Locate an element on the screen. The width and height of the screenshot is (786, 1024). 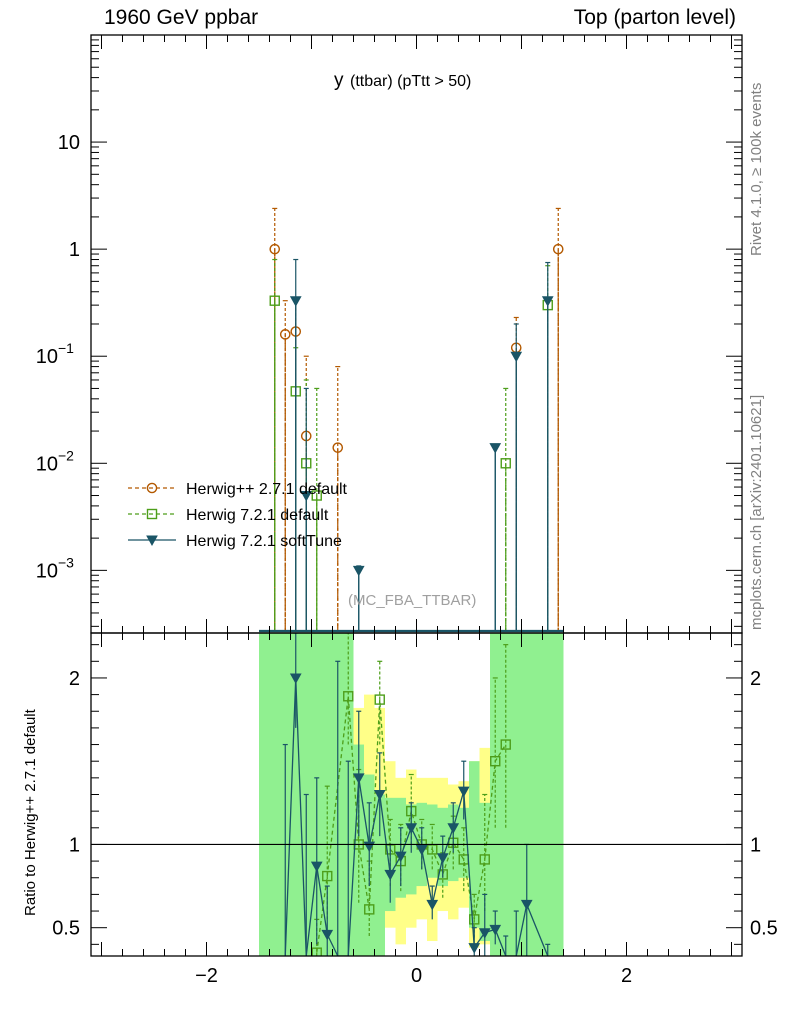
x-tick-label: −2 is located at coordinates (206, 976).